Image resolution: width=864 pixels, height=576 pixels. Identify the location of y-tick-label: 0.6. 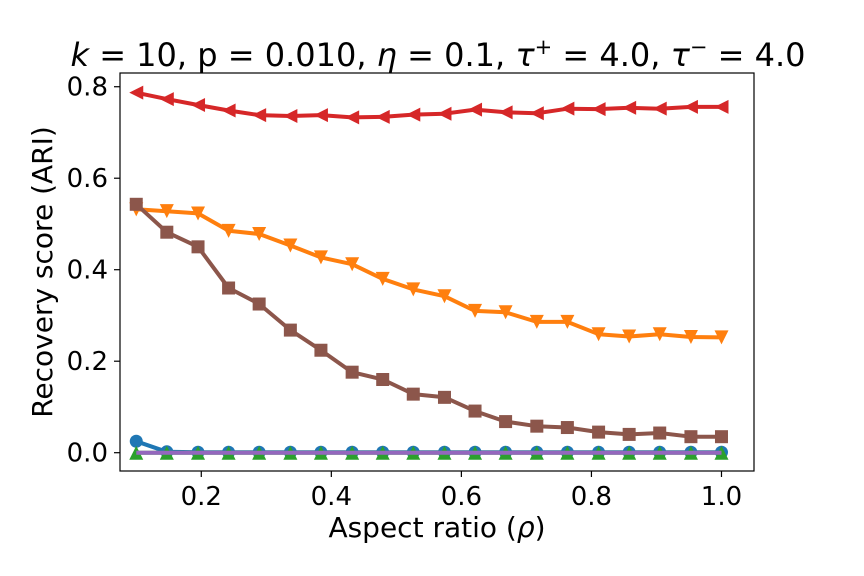
(87, 179).